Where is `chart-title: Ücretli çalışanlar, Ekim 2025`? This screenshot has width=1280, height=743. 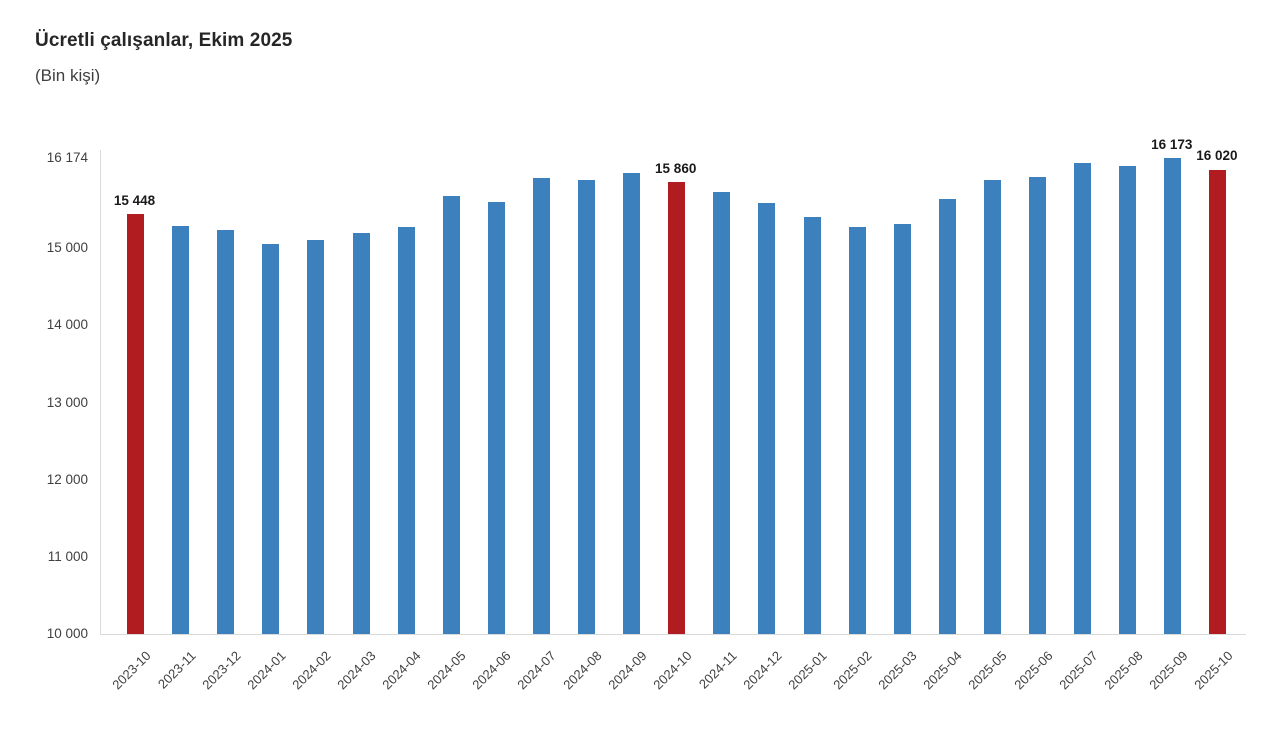 chart-title: Ücretli çalışanlar, Ekim 2025 is located at coordinates (164, 40).